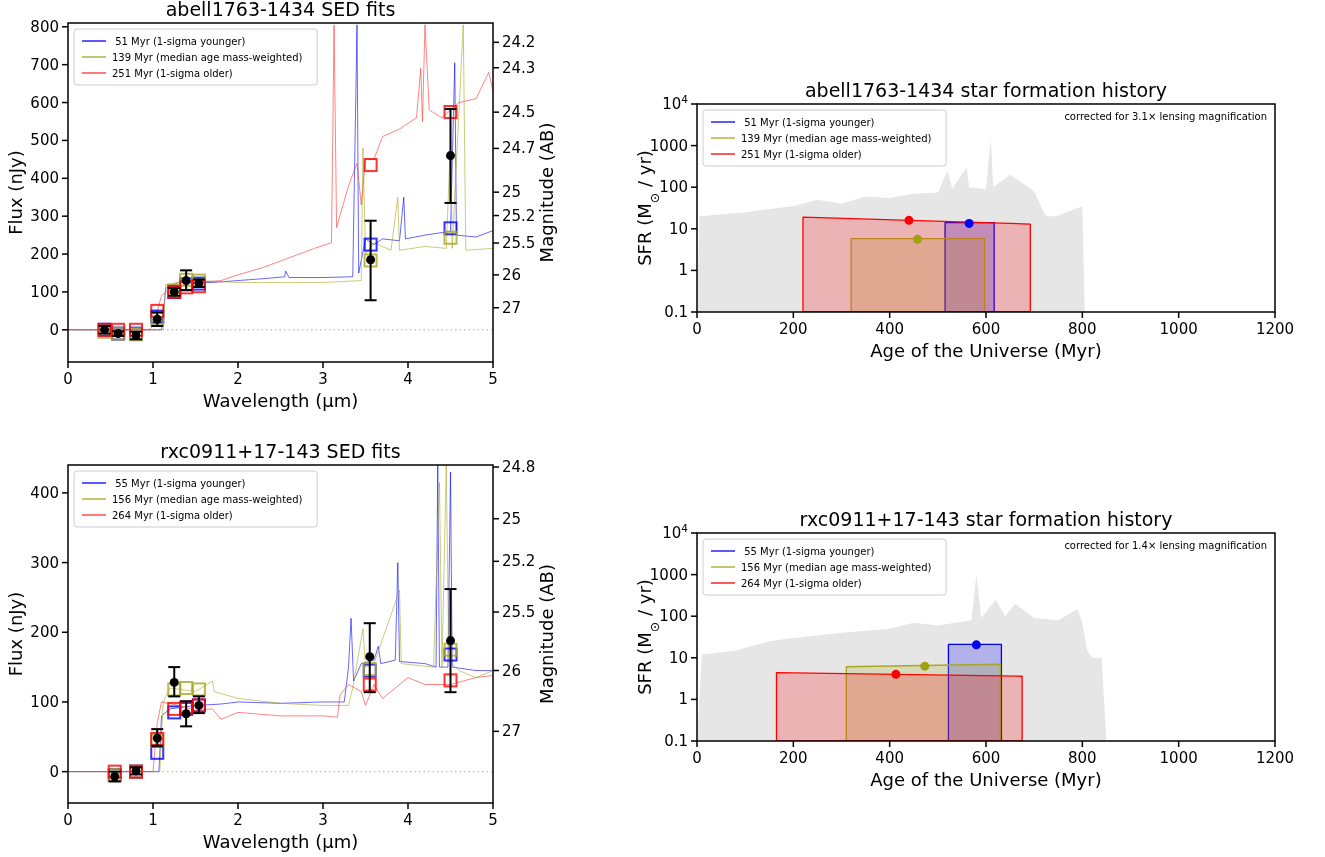 The image size is (1325, 857). What do you see at coordinates (986, 519) in the screenshot?
I see `chart-title: rxc0911+17-143 star formation history` at bounding box center [986, 519].